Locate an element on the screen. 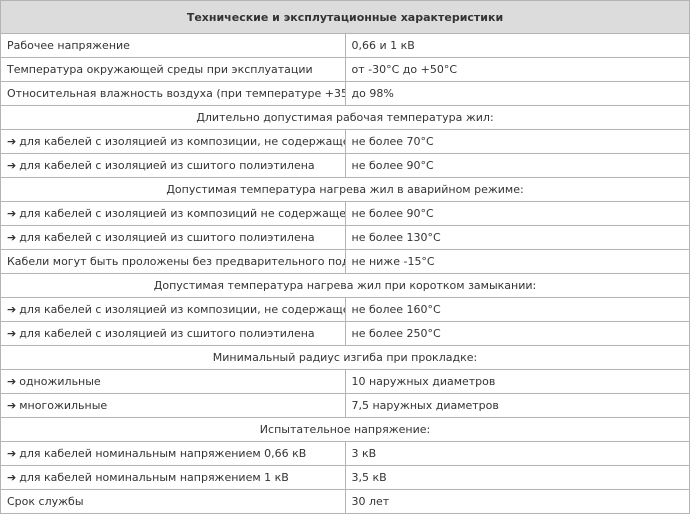  row-value: не более 250°C is located at coordinates (517, 333).